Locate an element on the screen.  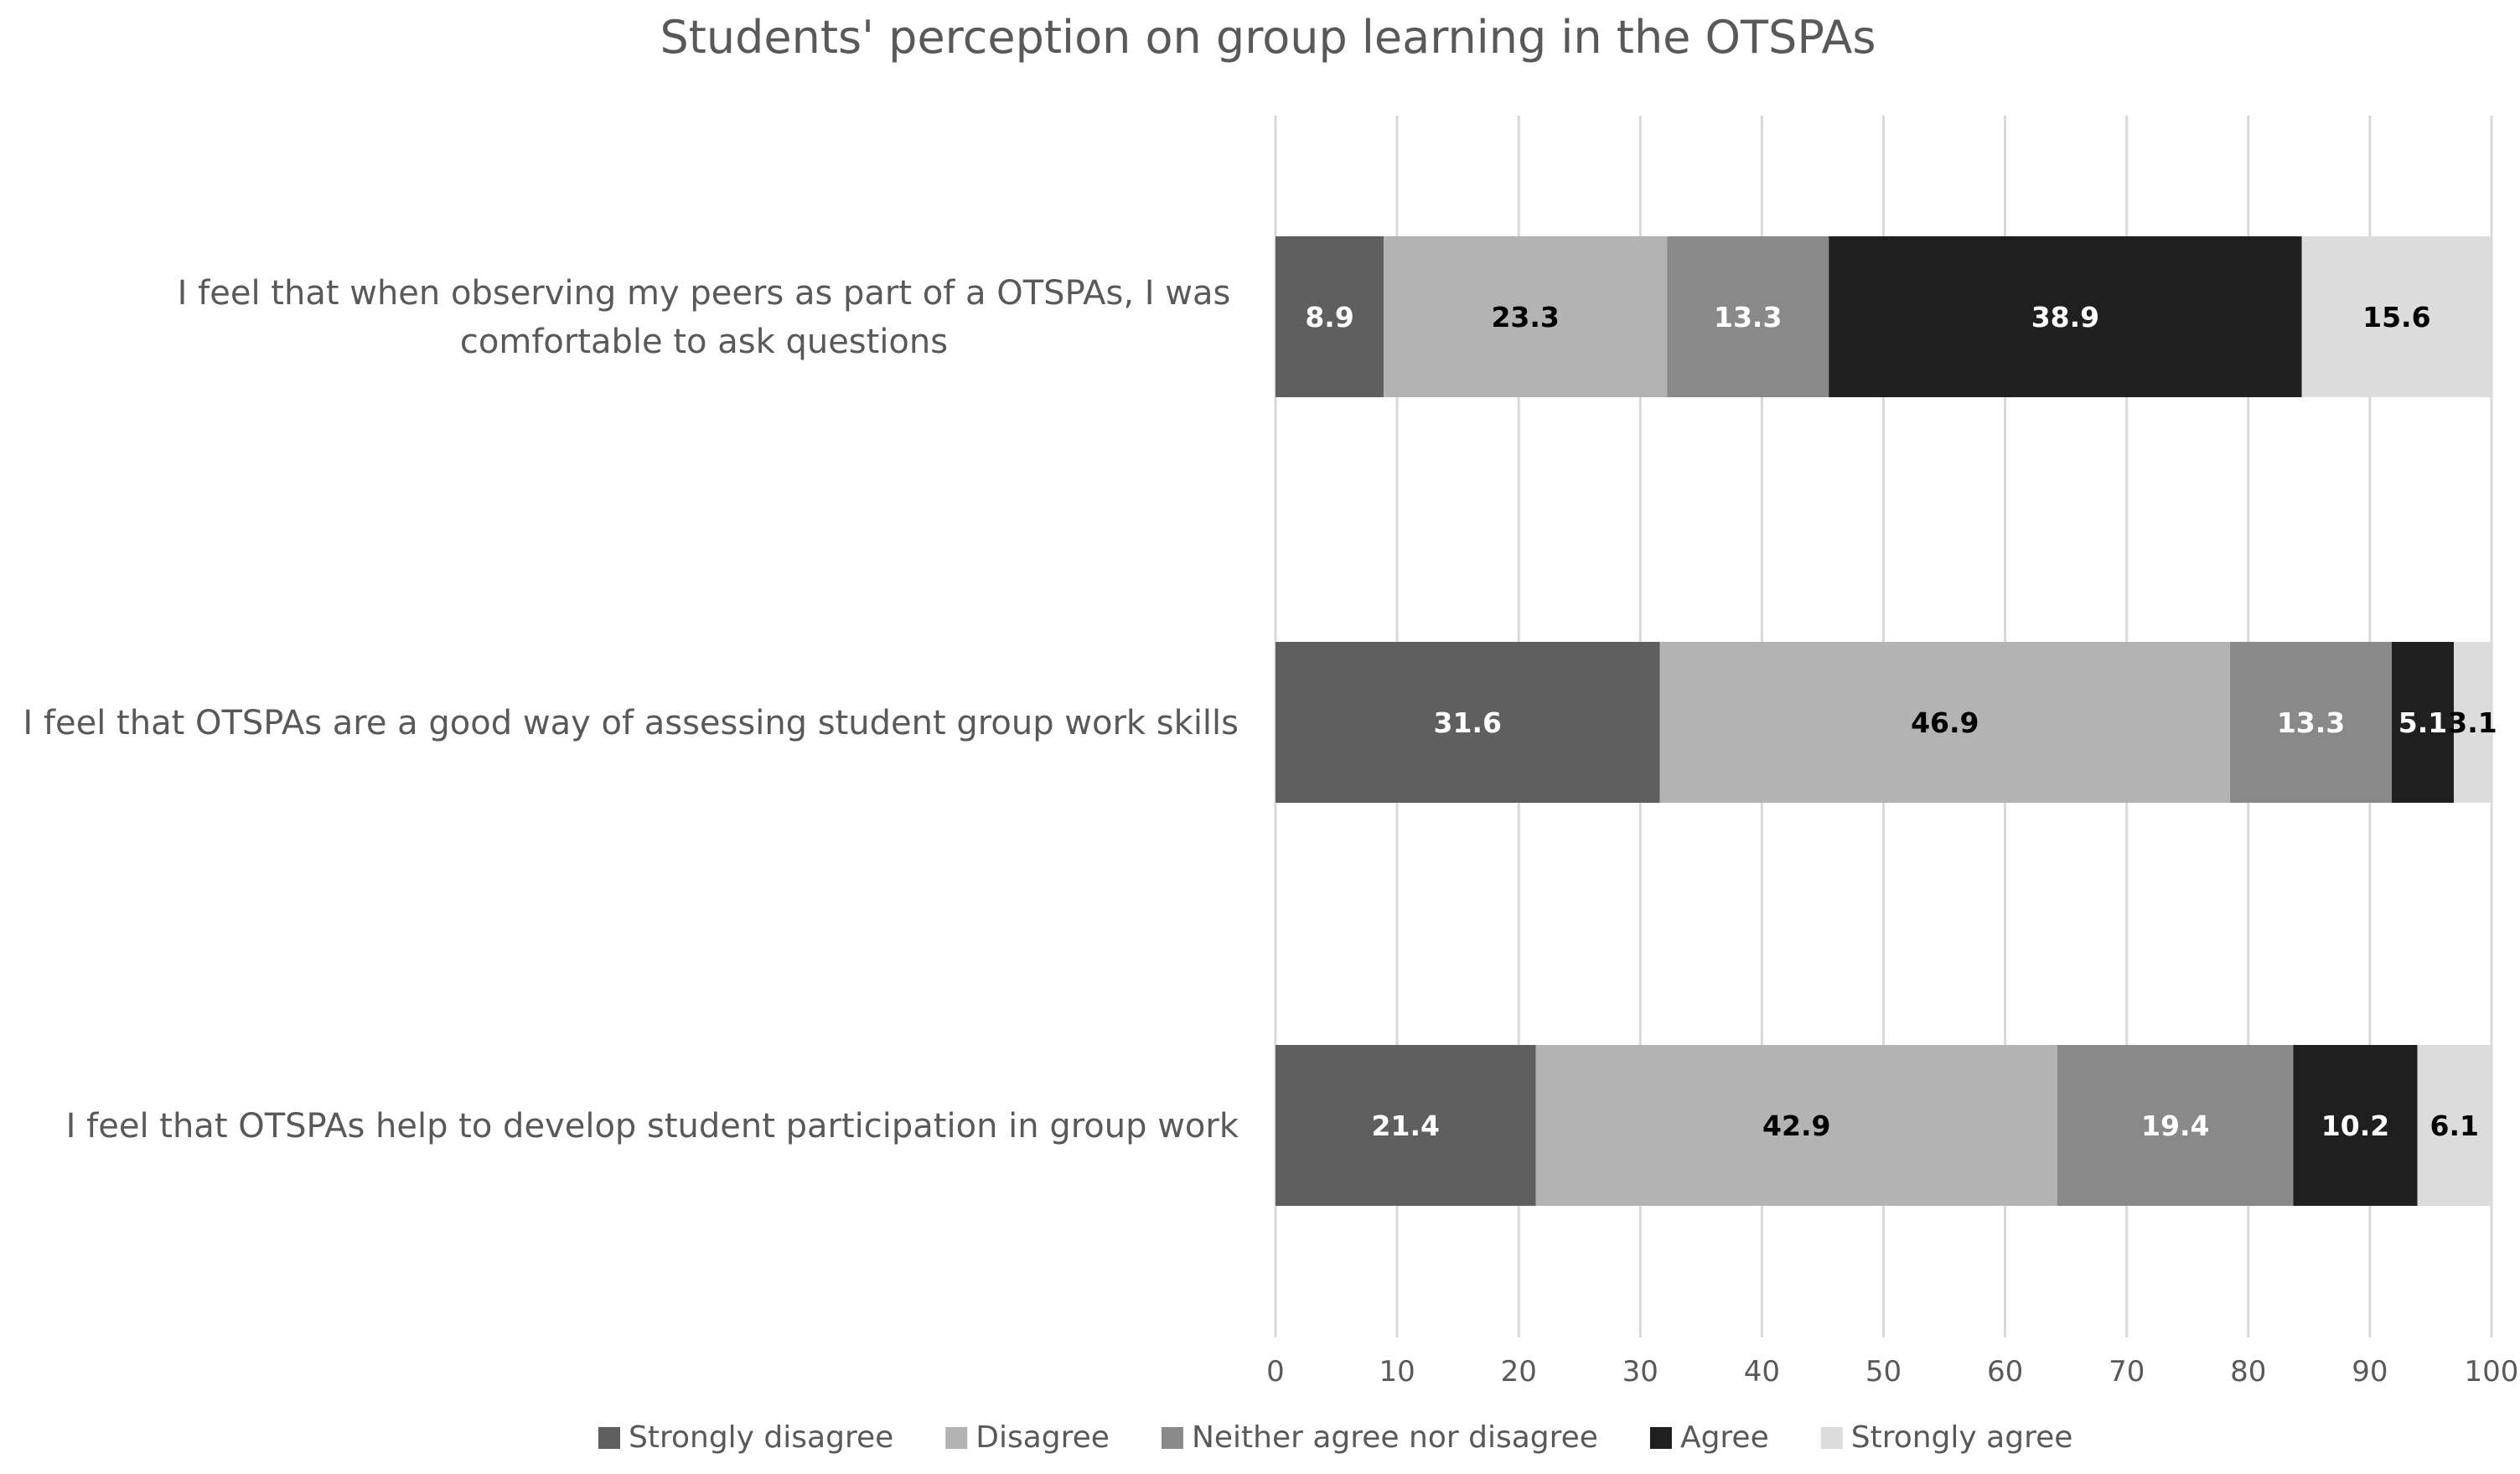
legend-label-agree: Agree is located at coordinates (1724, 1438).